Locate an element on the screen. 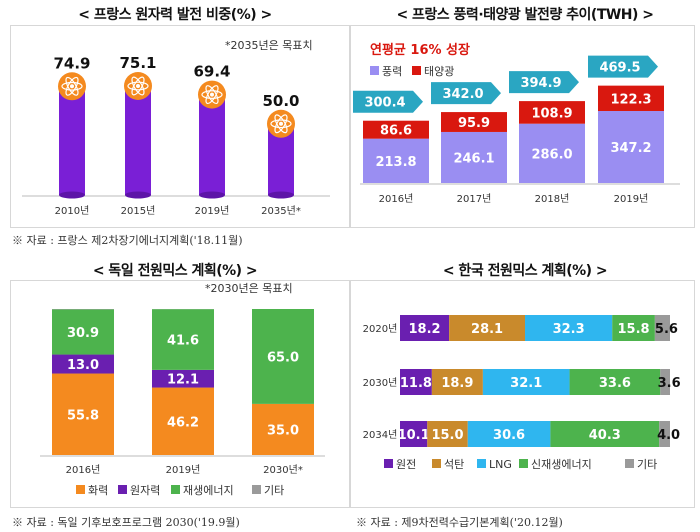  atom-icon is located at coordinates (212, 94).